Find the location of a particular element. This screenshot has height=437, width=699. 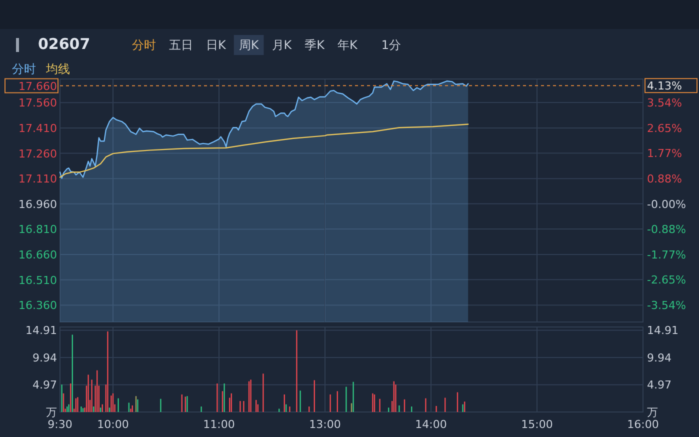

y2-tick-label: 万 is located at coordinates (652, 412).